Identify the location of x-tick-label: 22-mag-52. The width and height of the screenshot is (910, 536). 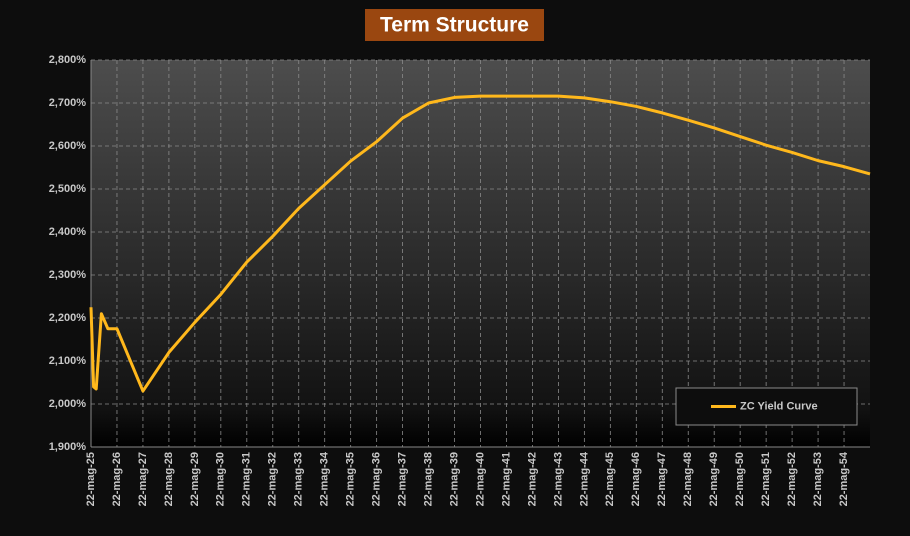
(792, 479).